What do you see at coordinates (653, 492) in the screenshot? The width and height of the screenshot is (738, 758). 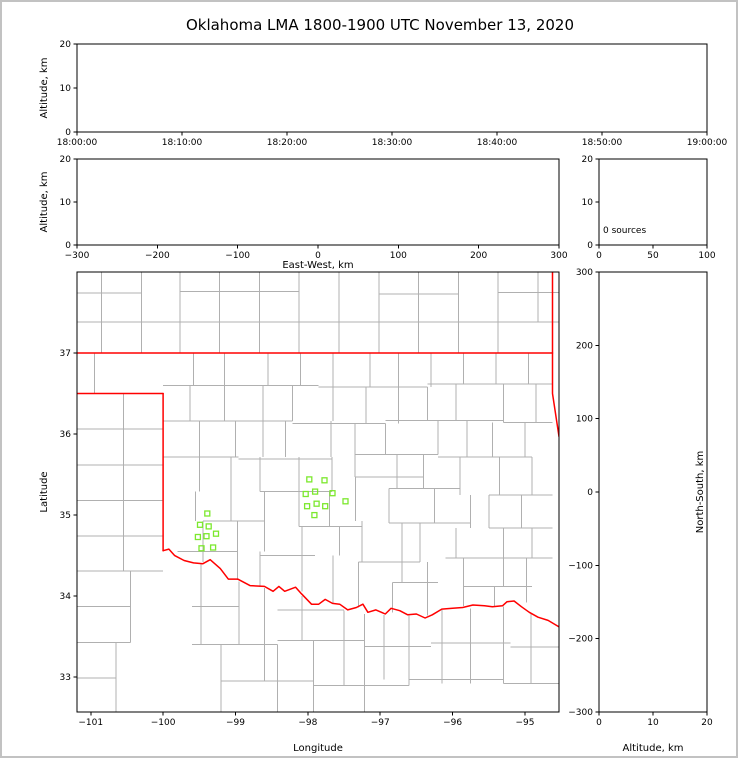 I see `ns-height-frame` at bounding box center [653, 492].